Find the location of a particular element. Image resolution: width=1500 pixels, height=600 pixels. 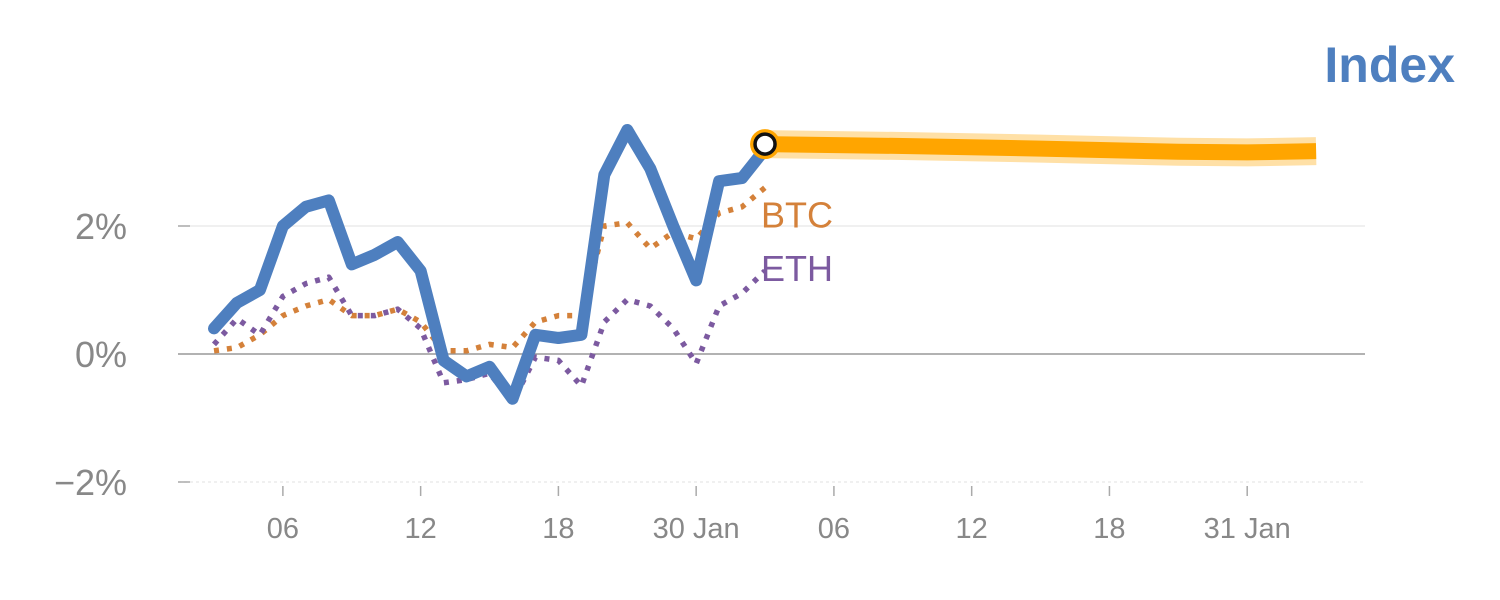

projection-layer is located at coordinates (1040, 148).